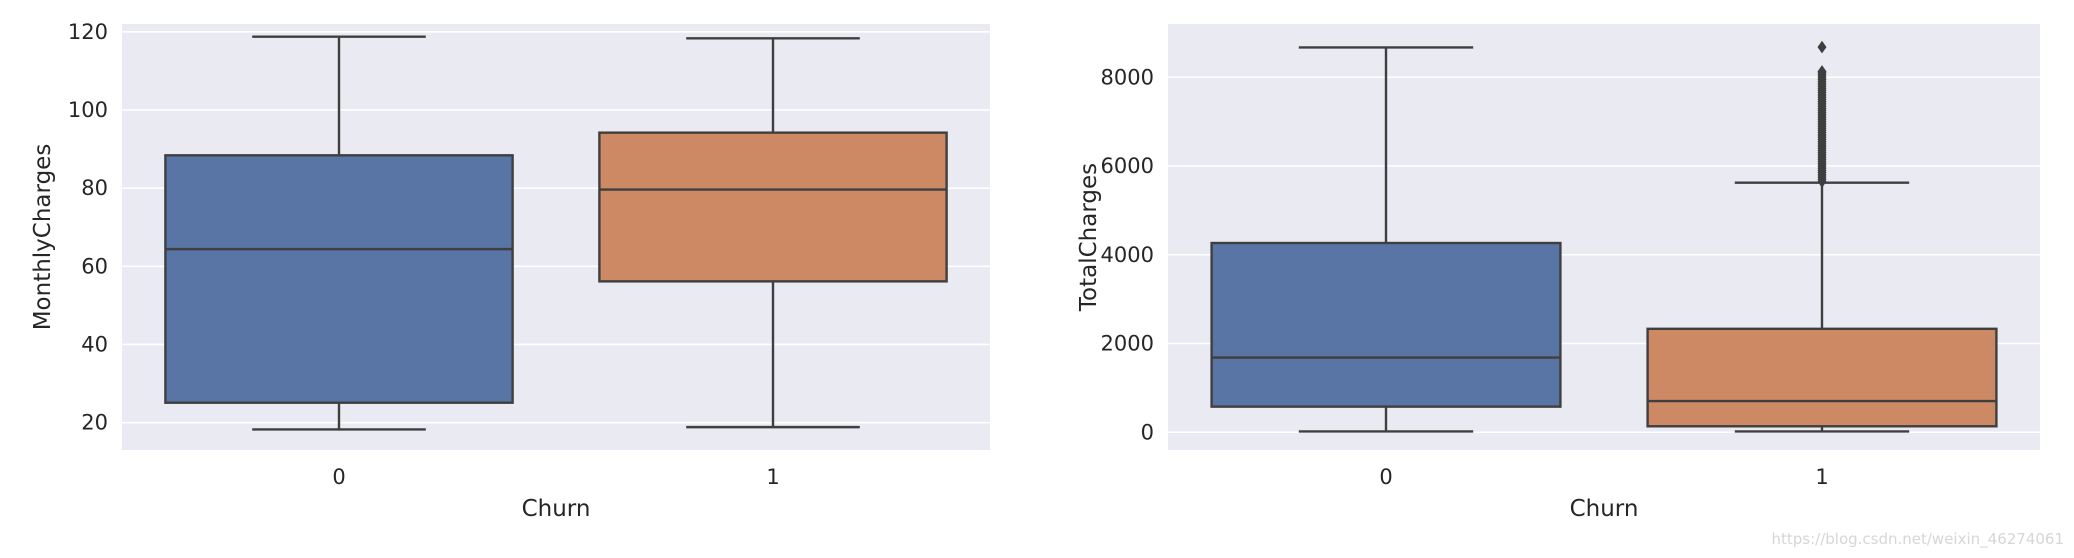 The height and width of the screenshot is (558, 2074). What do you see at coordinates (1089, 237) in the screenshot?
I see `y-axis-label: TotalCharges` at bounding box center [1089, 237].